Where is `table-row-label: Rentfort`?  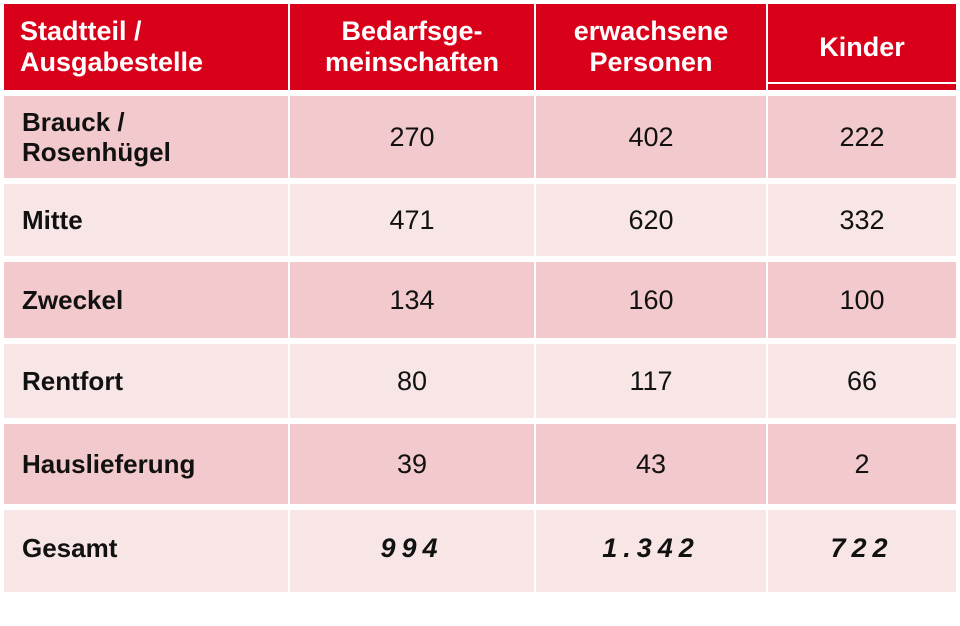 table-row-label: Rentfort is located at coordinates (146, 384).